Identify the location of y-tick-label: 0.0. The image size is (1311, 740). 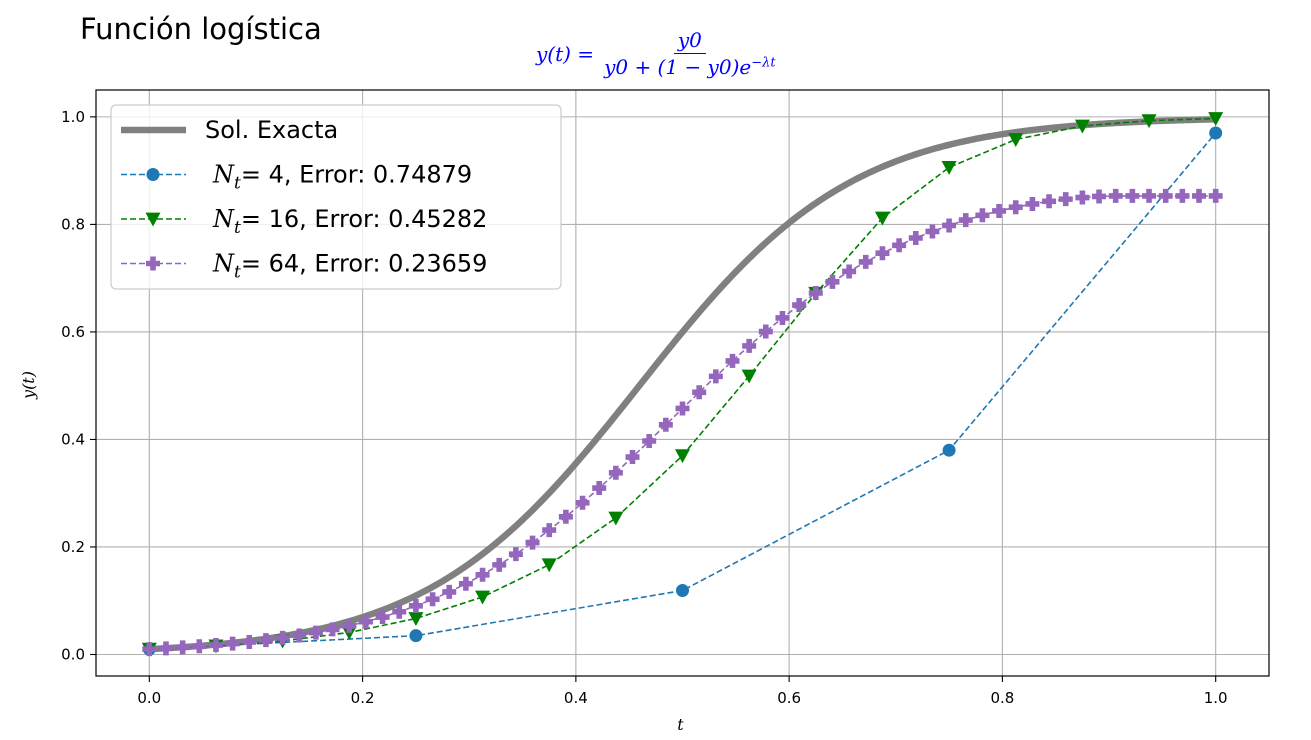
(73, 654).